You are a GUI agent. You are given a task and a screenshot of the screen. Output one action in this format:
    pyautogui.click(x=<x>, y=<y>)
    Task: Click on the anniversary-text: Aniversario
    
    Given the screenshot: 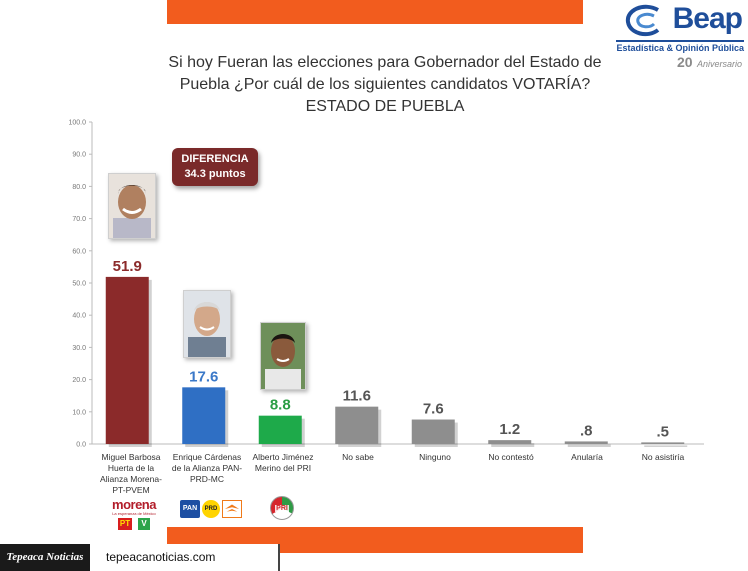 What is the action you would take?
    pyautogui.click(x=719, y=64)
    